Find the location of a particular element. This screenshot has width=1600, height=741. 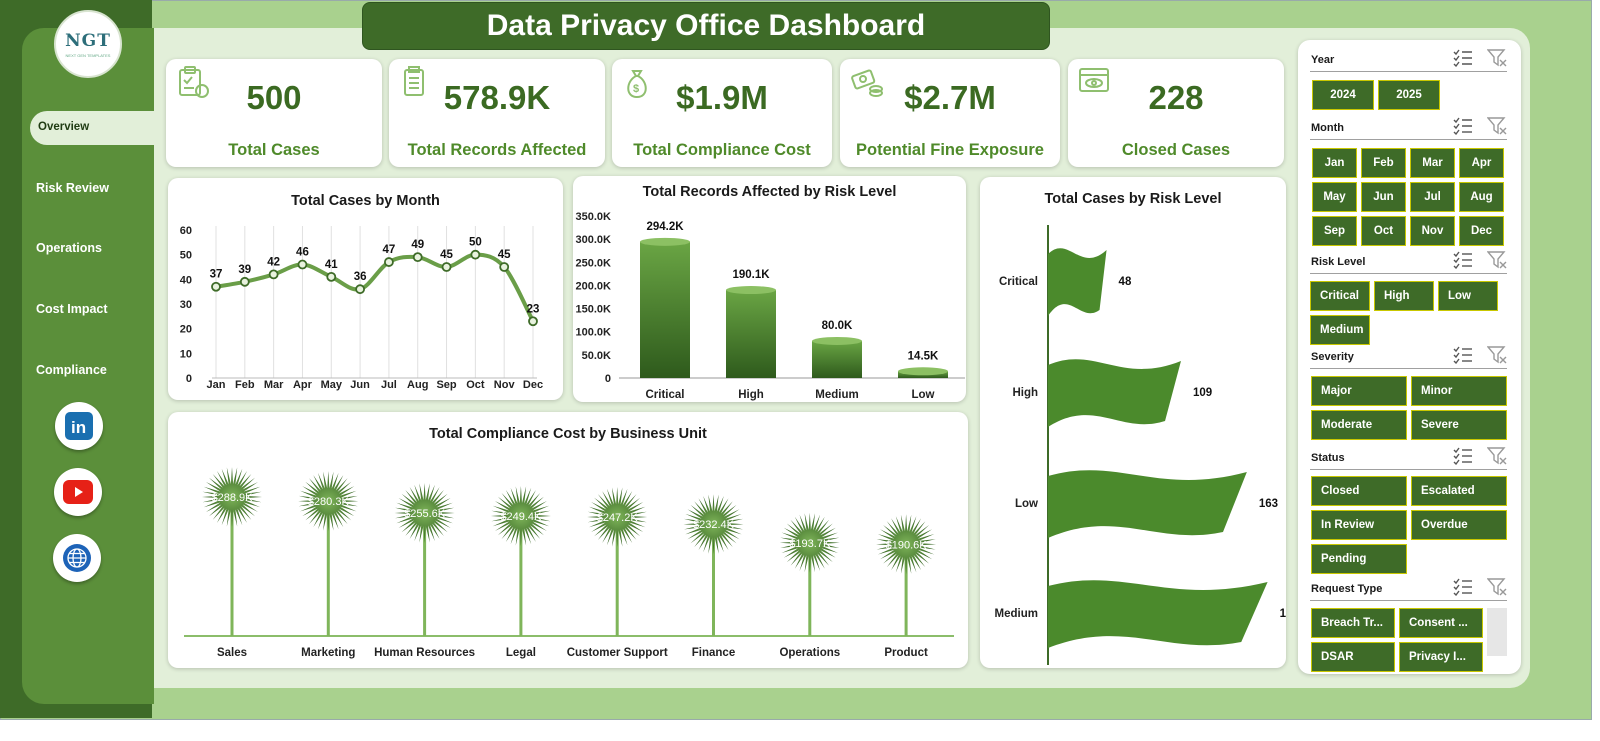

data-label: 14.5K is located at coordinates (923, 356).